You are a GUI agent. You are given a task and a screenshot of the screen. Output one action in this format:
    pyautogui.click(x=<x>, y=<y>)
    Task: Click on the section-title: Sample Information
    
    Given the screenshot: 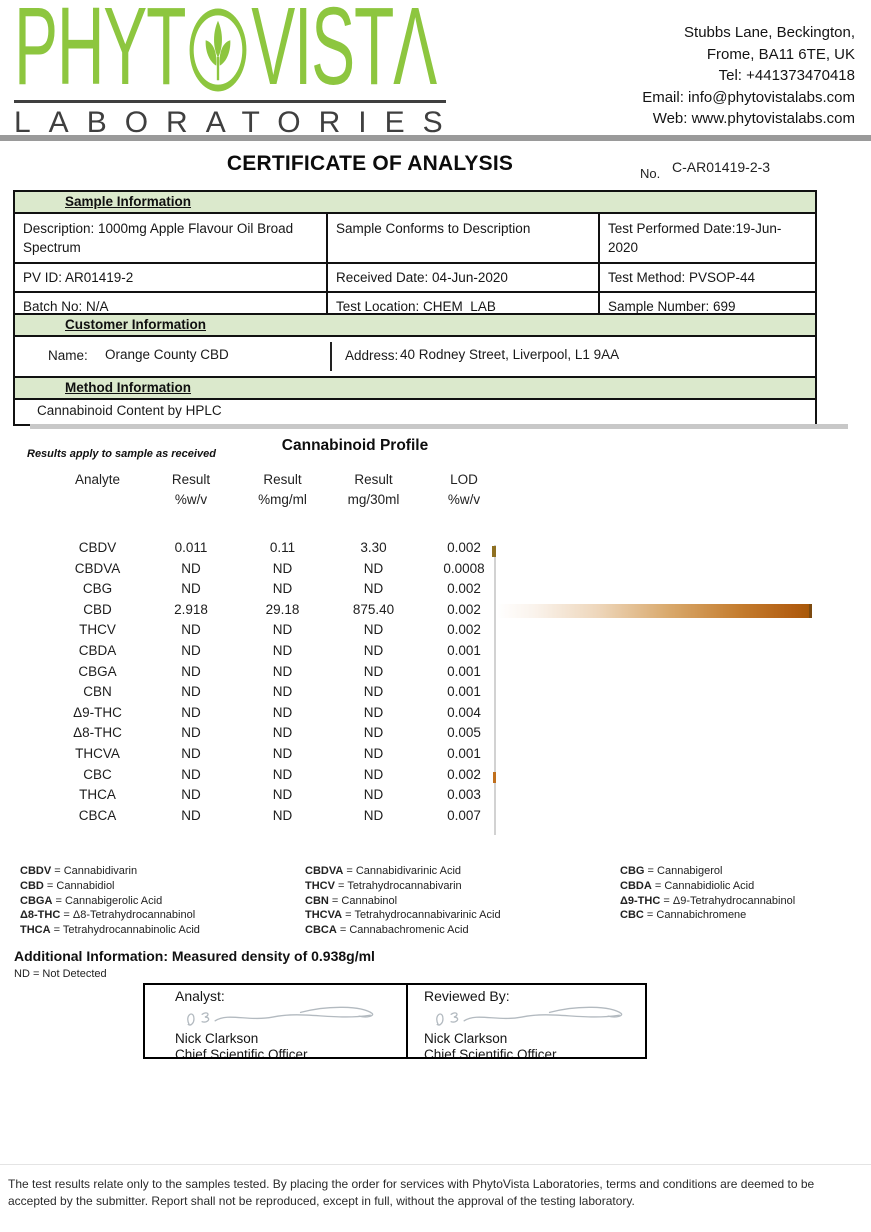 What is the action you would take?
    pyautogui.click(x=128, y=201)
    